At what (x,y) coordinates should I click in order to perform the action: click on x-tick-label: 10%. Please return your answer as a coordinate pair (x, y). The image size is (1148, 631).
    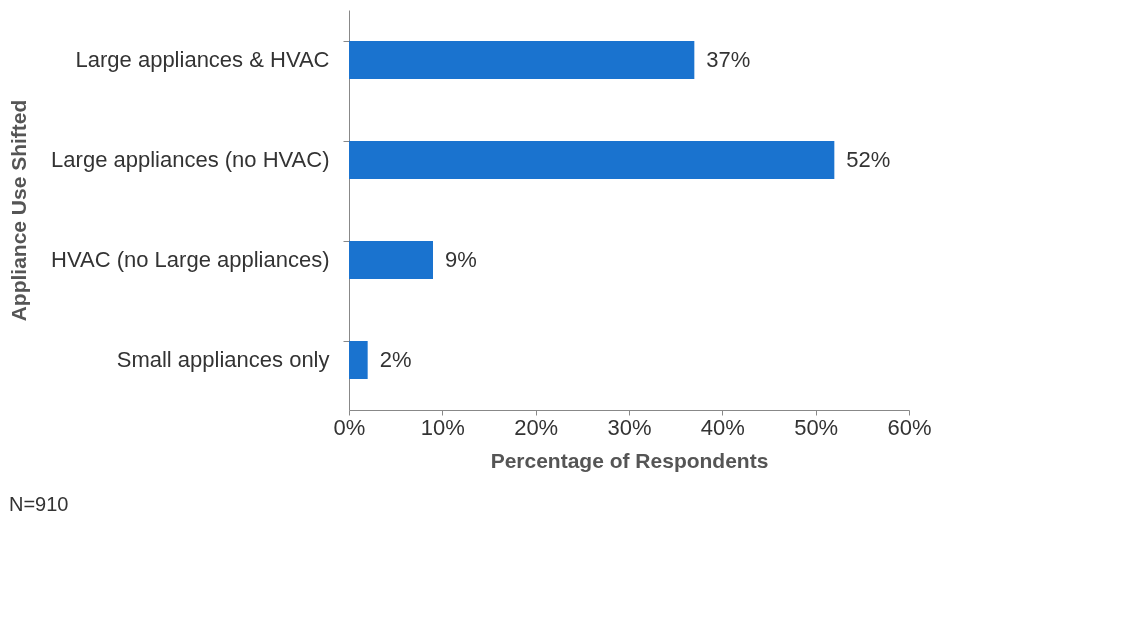
    Looking at the image, I should click on (442, 427).